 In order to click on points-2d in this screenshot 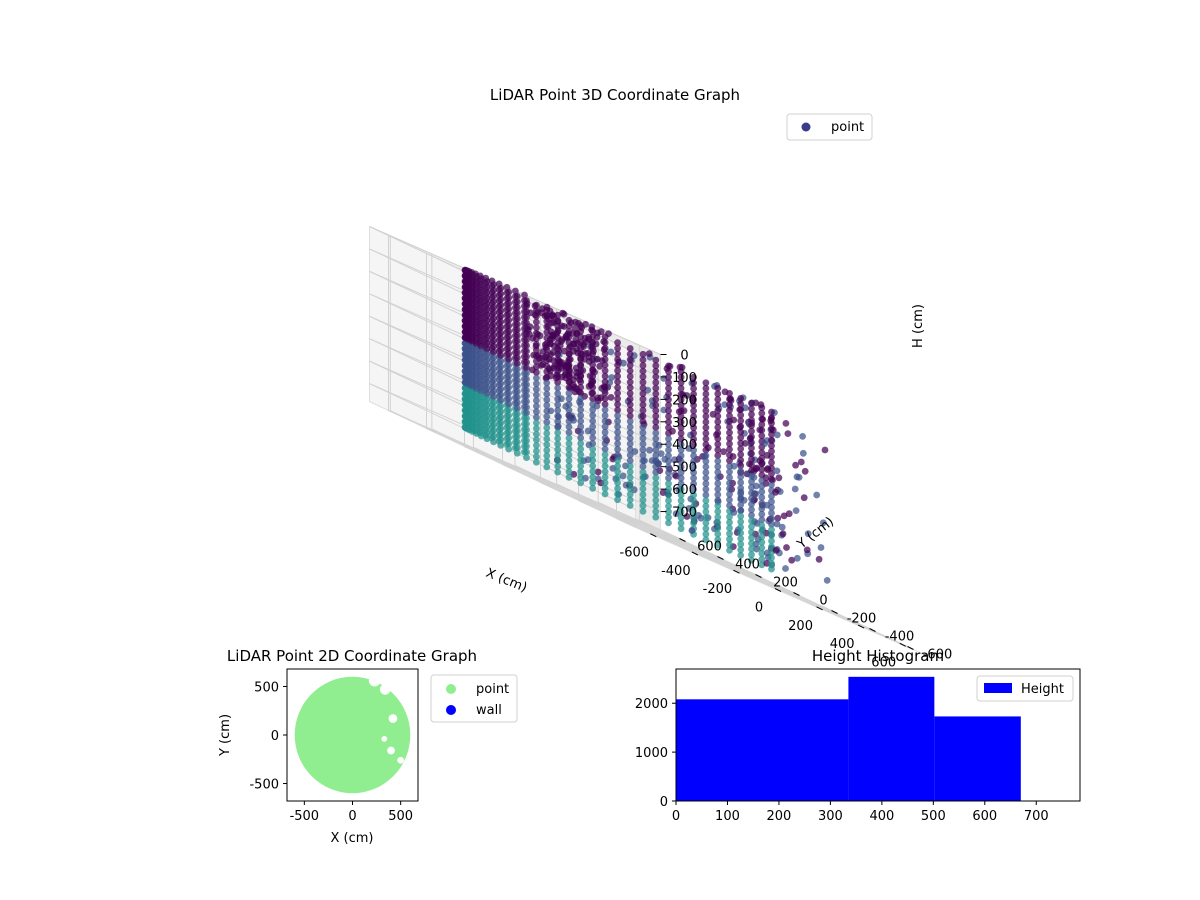, I will do `click(352, 734)`.